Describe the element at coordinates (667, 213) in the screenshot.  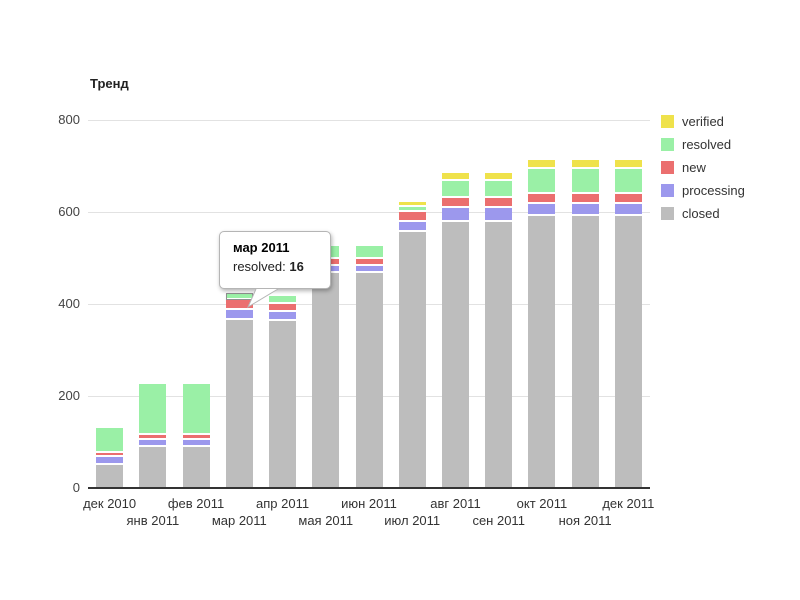
I see `legend-swatch-closed` at that location.